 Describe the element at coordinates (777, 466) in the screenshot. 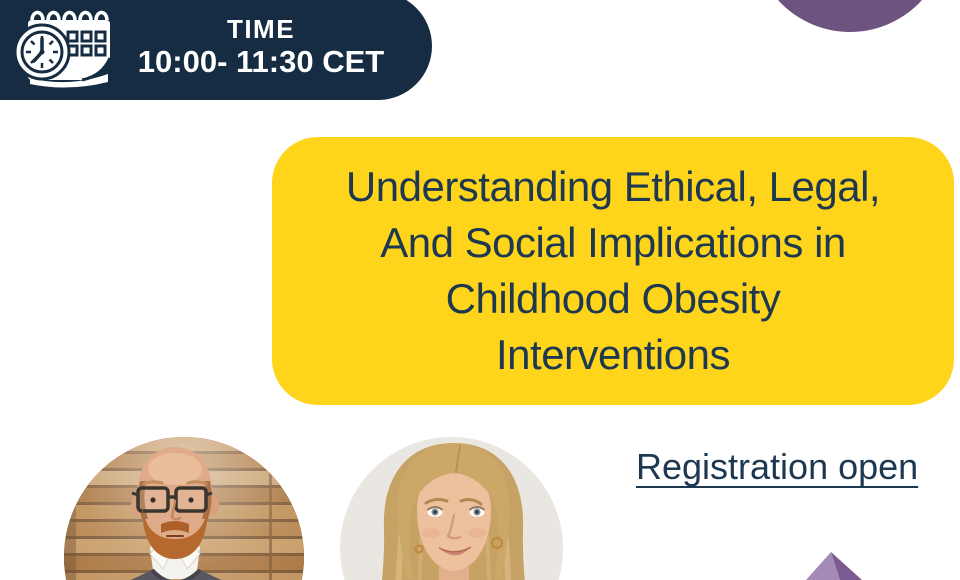

I see `registration-link: Registration open` at that location.